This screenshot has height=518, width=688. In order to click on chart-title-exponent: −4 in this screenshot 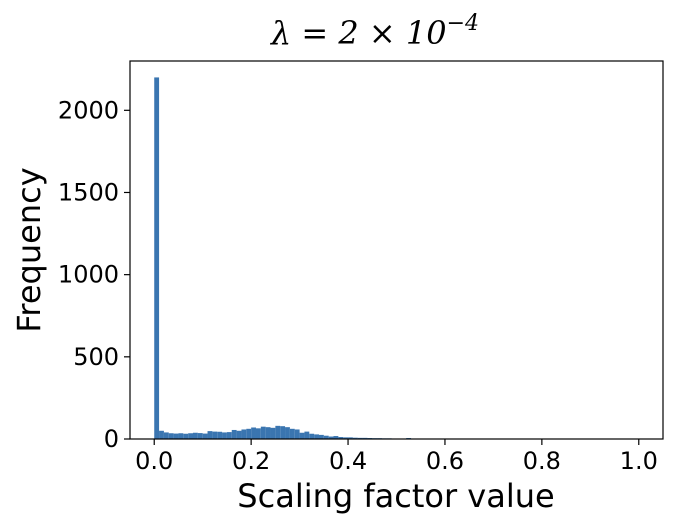, I will do `click(463, 23)`.